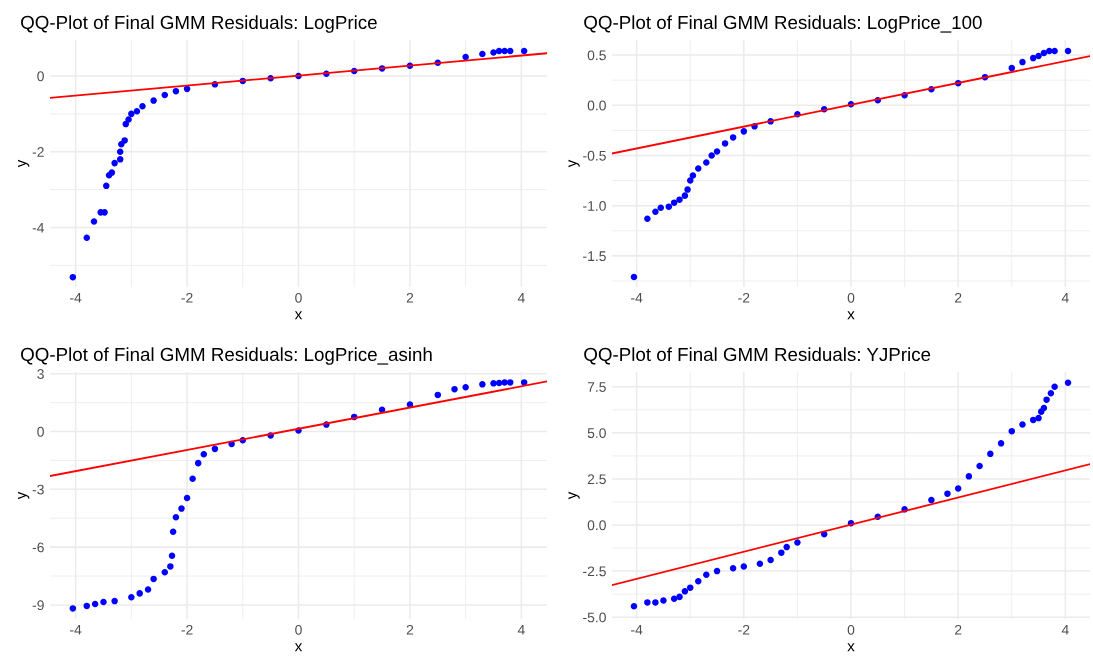  I want to click on y-tick-label: -1.0, so click(594, 206).